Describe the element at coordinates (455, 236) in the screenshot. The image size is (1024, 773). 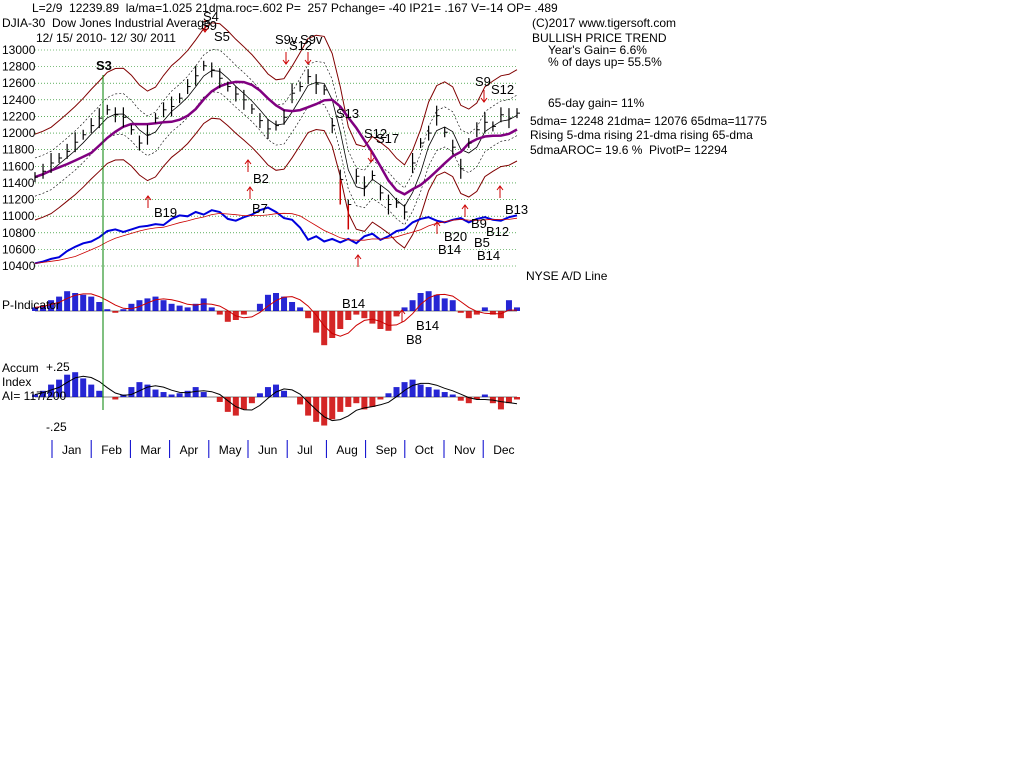
I see `signal-label-b20: B20` at that location.